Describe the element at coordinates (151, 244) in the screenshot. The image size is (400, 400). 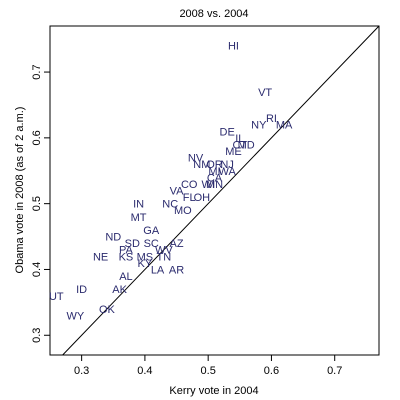
I see `data-point-sc: SC` at that location.